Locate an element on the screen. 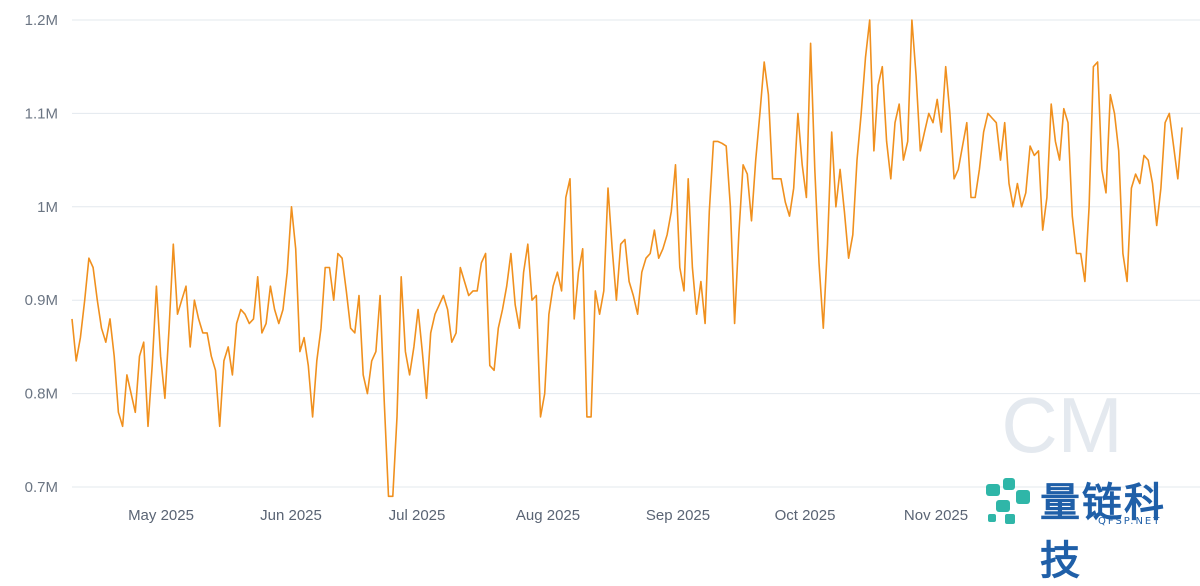  y-axis: 0.7M 0.8M 0.9M 1M 1.1M 1.2M is located at coordinates (41, 254).